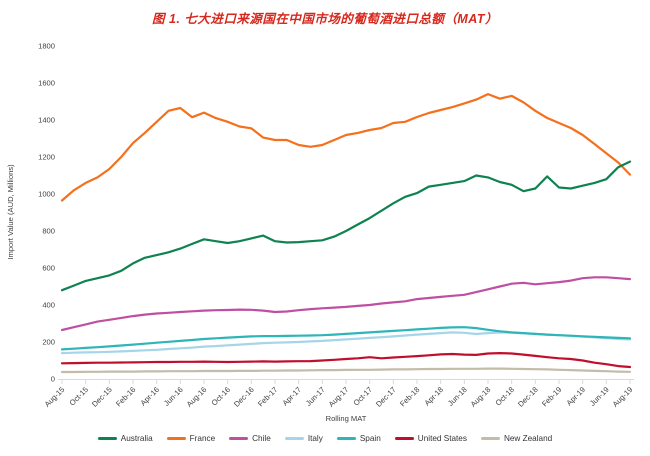 Image resolution: width=650 pixels, height=456 pixels. I want to click on series-line-new-zealand, so click(346, 370).